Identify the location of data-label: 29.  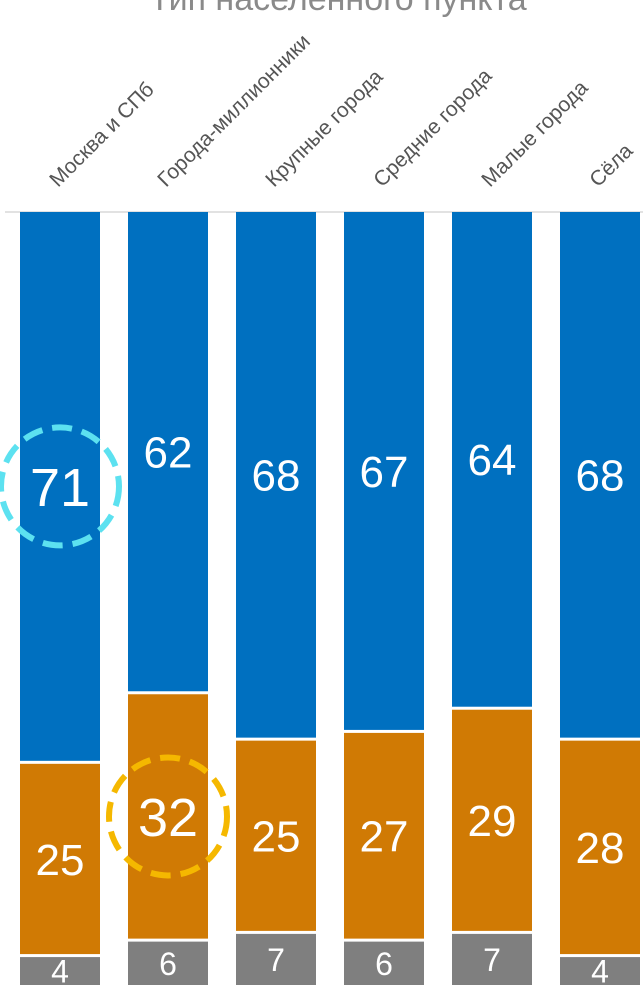
(492, 821).